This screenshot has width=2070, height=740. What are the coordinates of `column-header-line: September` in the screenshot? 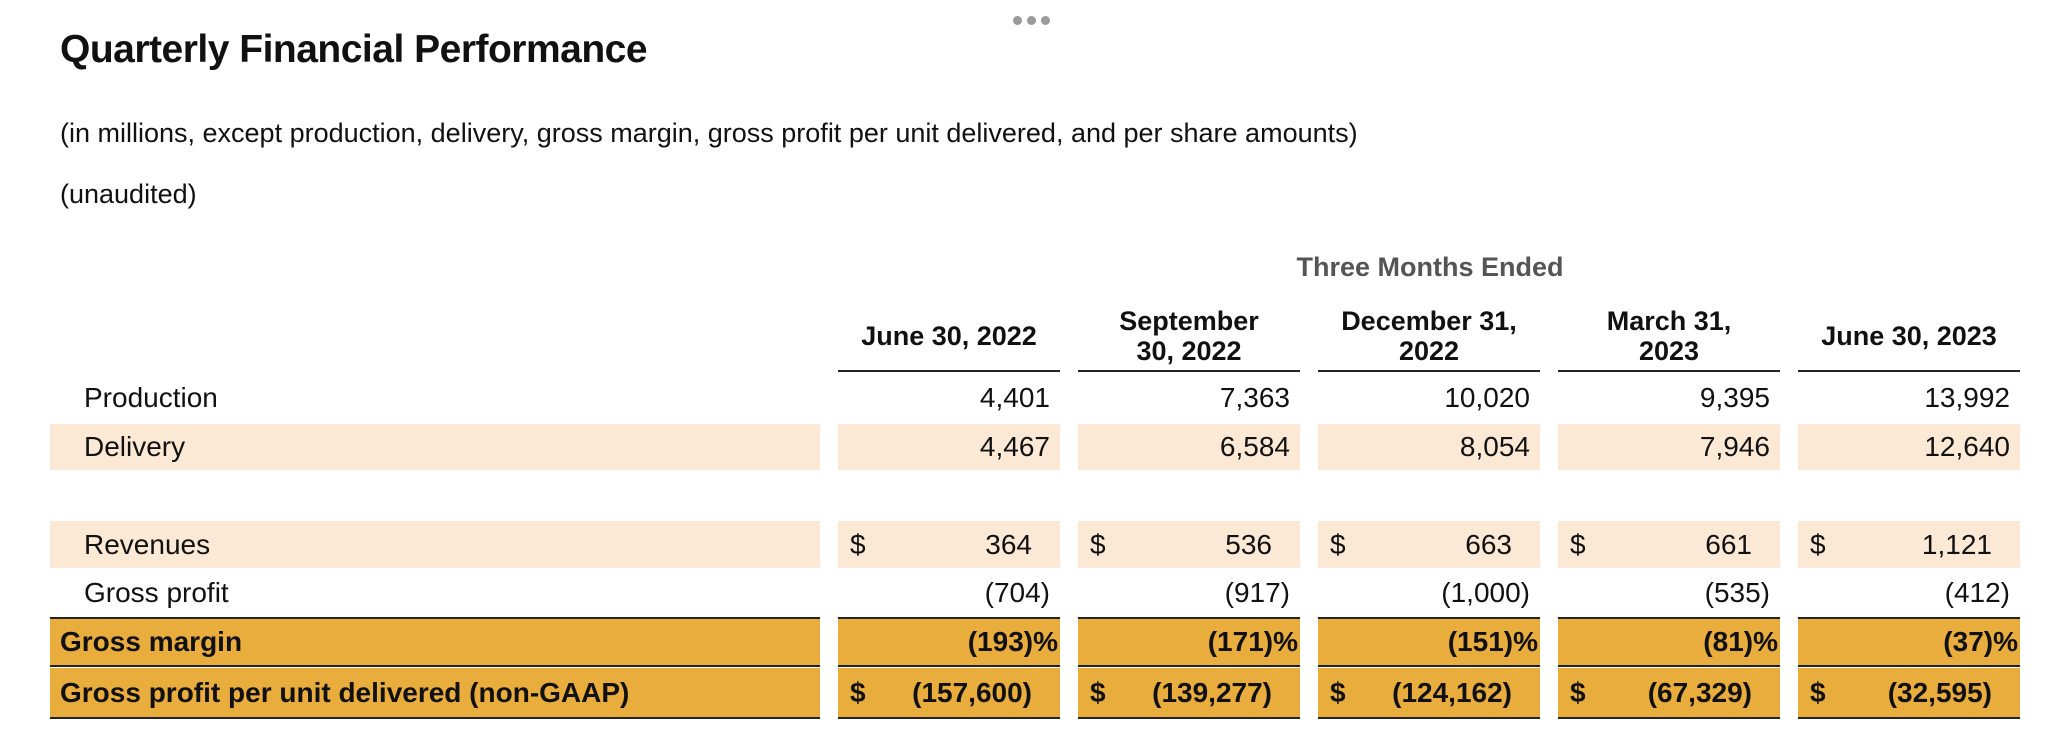 It's located at (1189, 321).